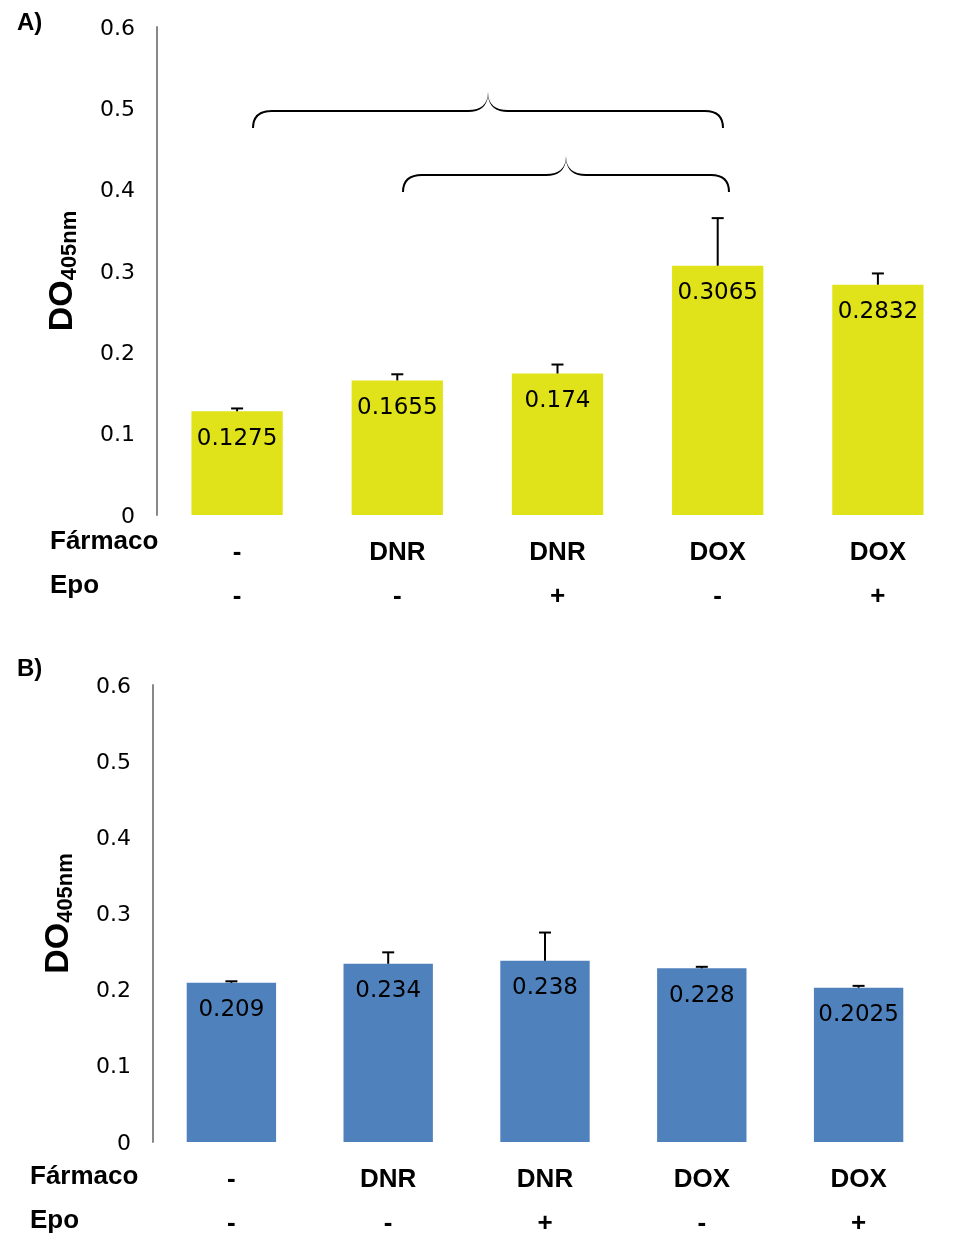 Image resolution: width=958 pixels, height=1245 pixels. What do you see at coordinates (878, 310) in the screenshot?
I see `data-label: 0.2832` at bounding box center [878, 310].